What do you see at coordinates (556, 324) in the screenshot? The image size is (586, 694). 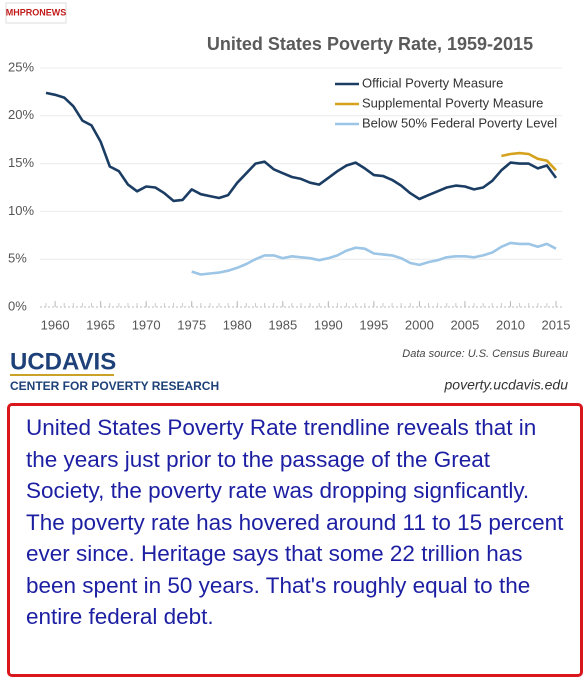 I see `x-tick-label: 2015` at bounding box center [556, 324].